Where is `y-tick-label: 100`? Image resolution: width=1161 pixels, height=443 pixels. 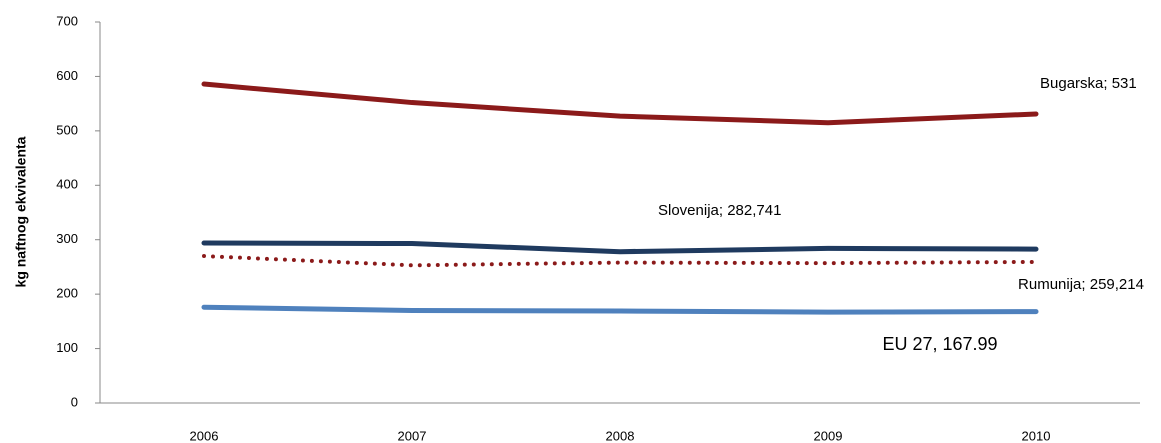
y-tick-label: 100 is located at coordinates (67, 347).